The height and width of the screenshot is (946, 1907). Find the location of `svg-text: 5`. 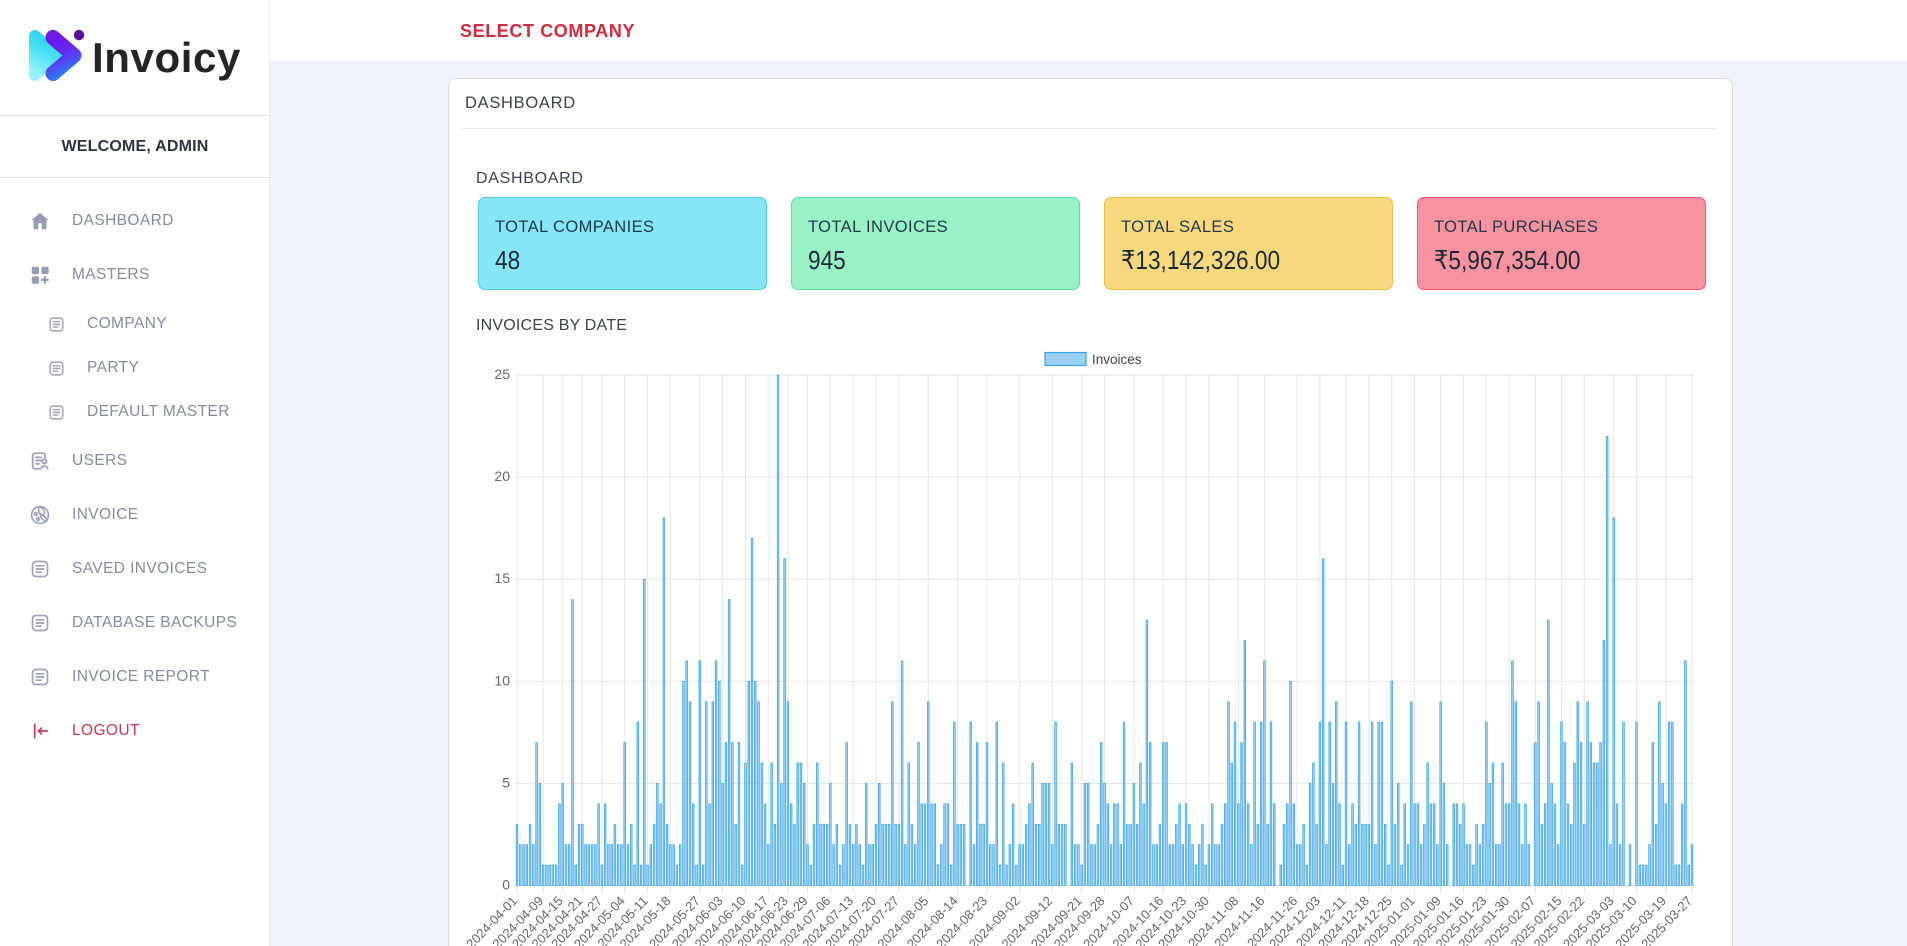

svg-text: 5 is located at coordinates (506, 782).